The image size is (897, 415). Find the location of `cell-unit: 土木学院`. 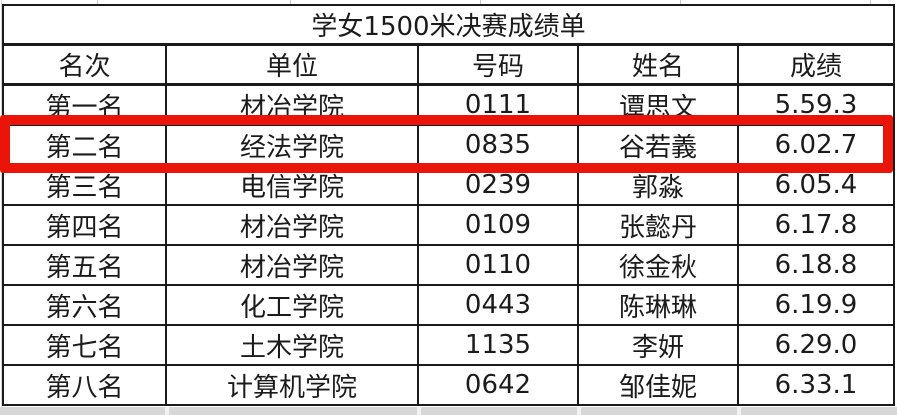

cell-unit: 土木学院 is located at coordinates (292, 345).